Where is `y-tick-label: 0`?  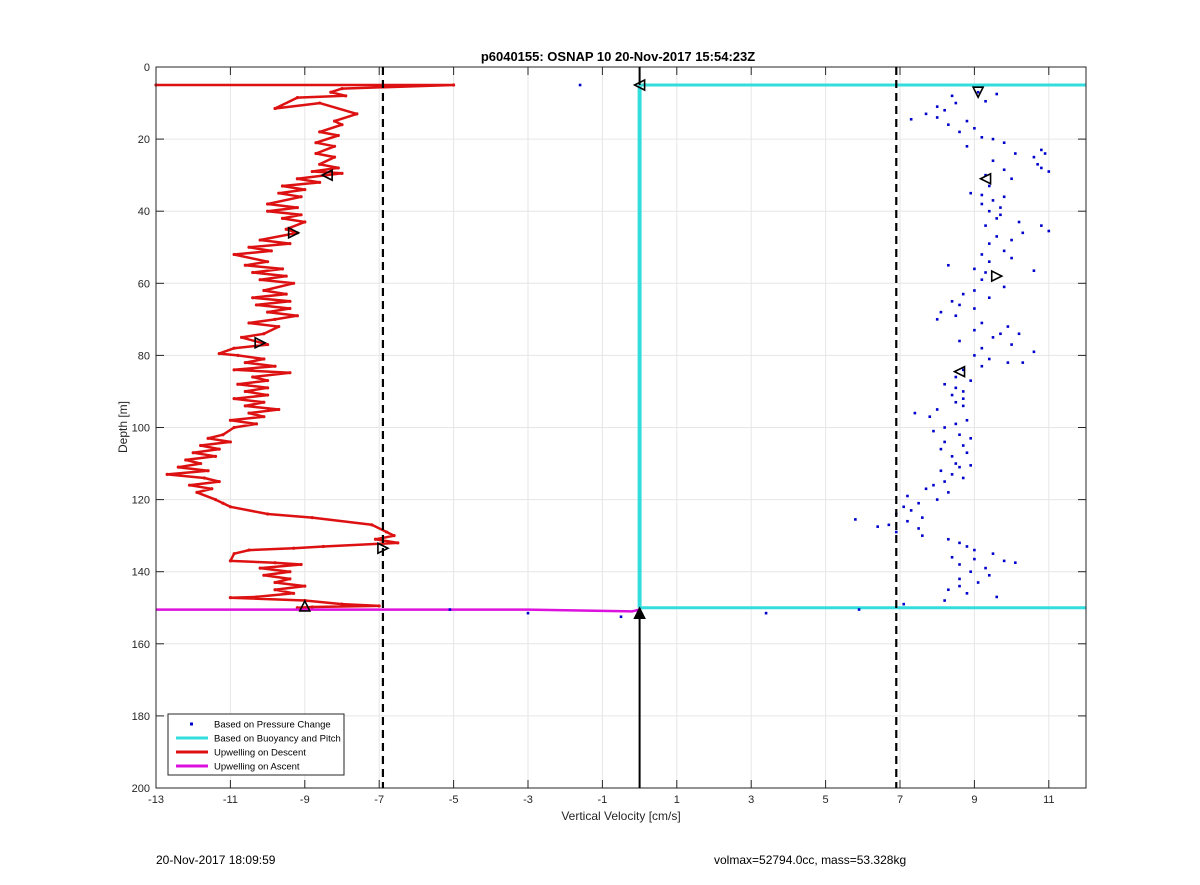 y-tick-label: 0 is located at coordinates (147, 68).